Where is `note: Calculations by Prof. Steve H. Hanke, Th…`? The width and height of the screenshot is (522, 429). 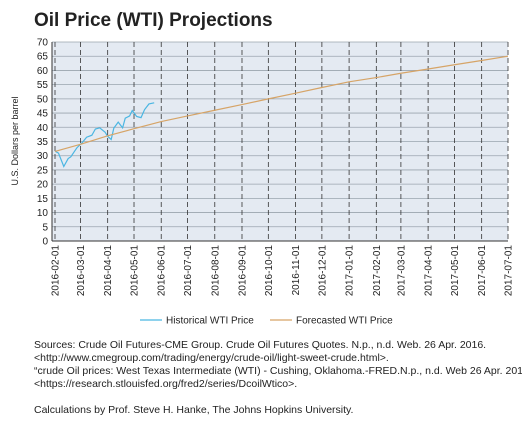
note: Calculations by Prof. Steve H. Hanke, Th… is located at coordinates (193, 410).